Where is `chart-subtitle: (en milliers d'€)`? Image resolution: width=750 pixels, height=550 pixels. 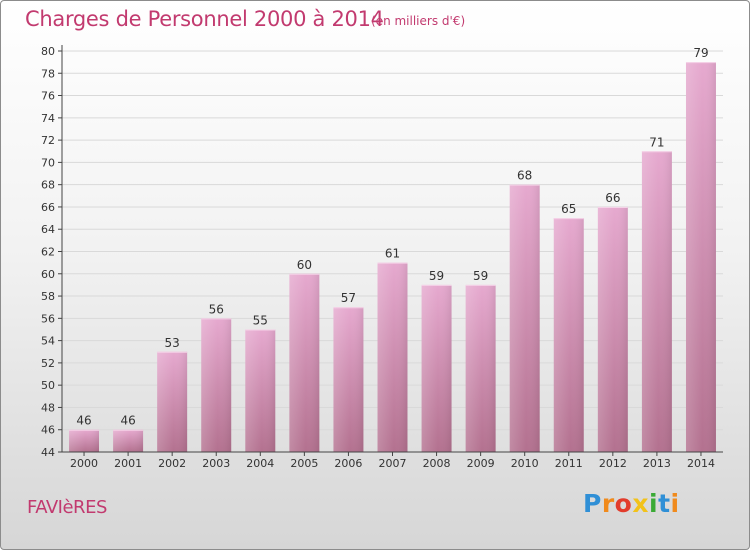
chart-subtitle: (en milliers d'€) is located at coordinates (418, 21).